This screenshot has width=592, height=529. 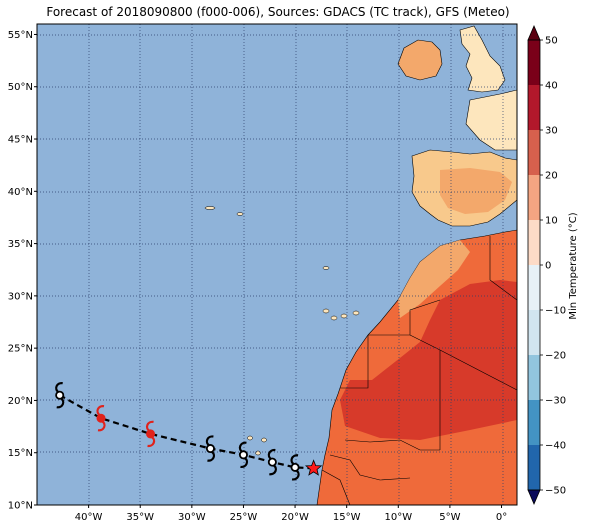 I want to click on colorbar-tick-label: 0, so click(x=548, y=266).